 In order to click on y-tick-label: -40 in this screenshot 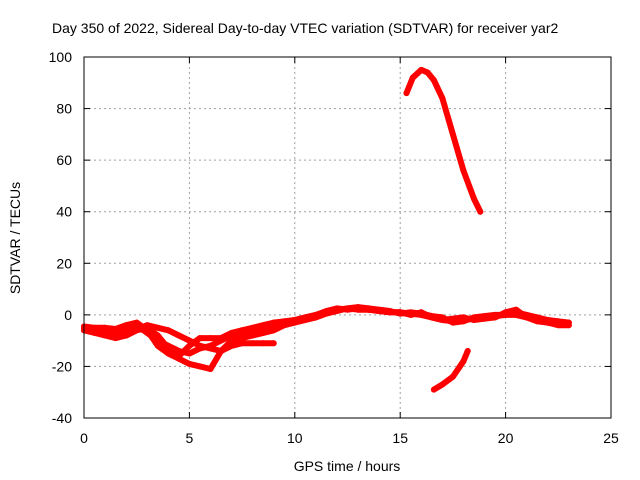, I will do `click(62, 418)`.